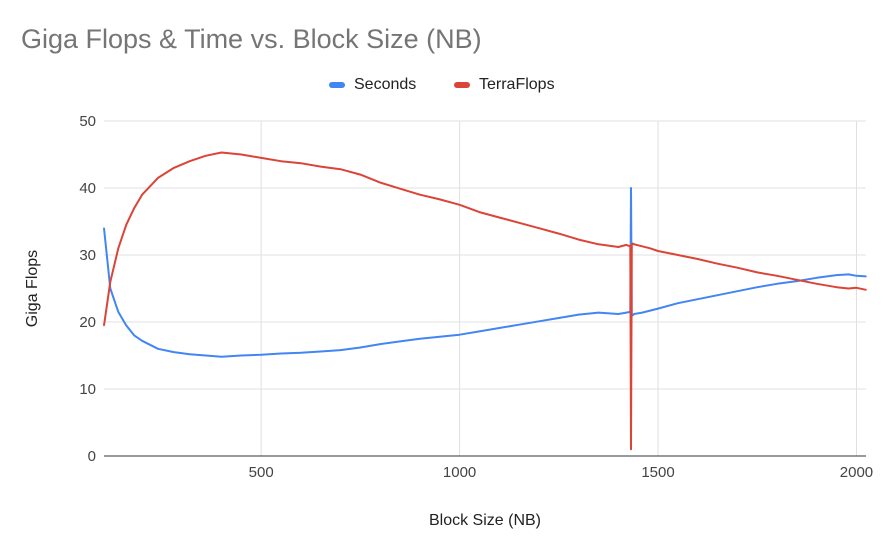 This screenshot has height=540, width=883. What do you see at coordinates (657, 472) in the screenshot?
I see `x-tick-label: 1500` at bounding box center [657, 472].